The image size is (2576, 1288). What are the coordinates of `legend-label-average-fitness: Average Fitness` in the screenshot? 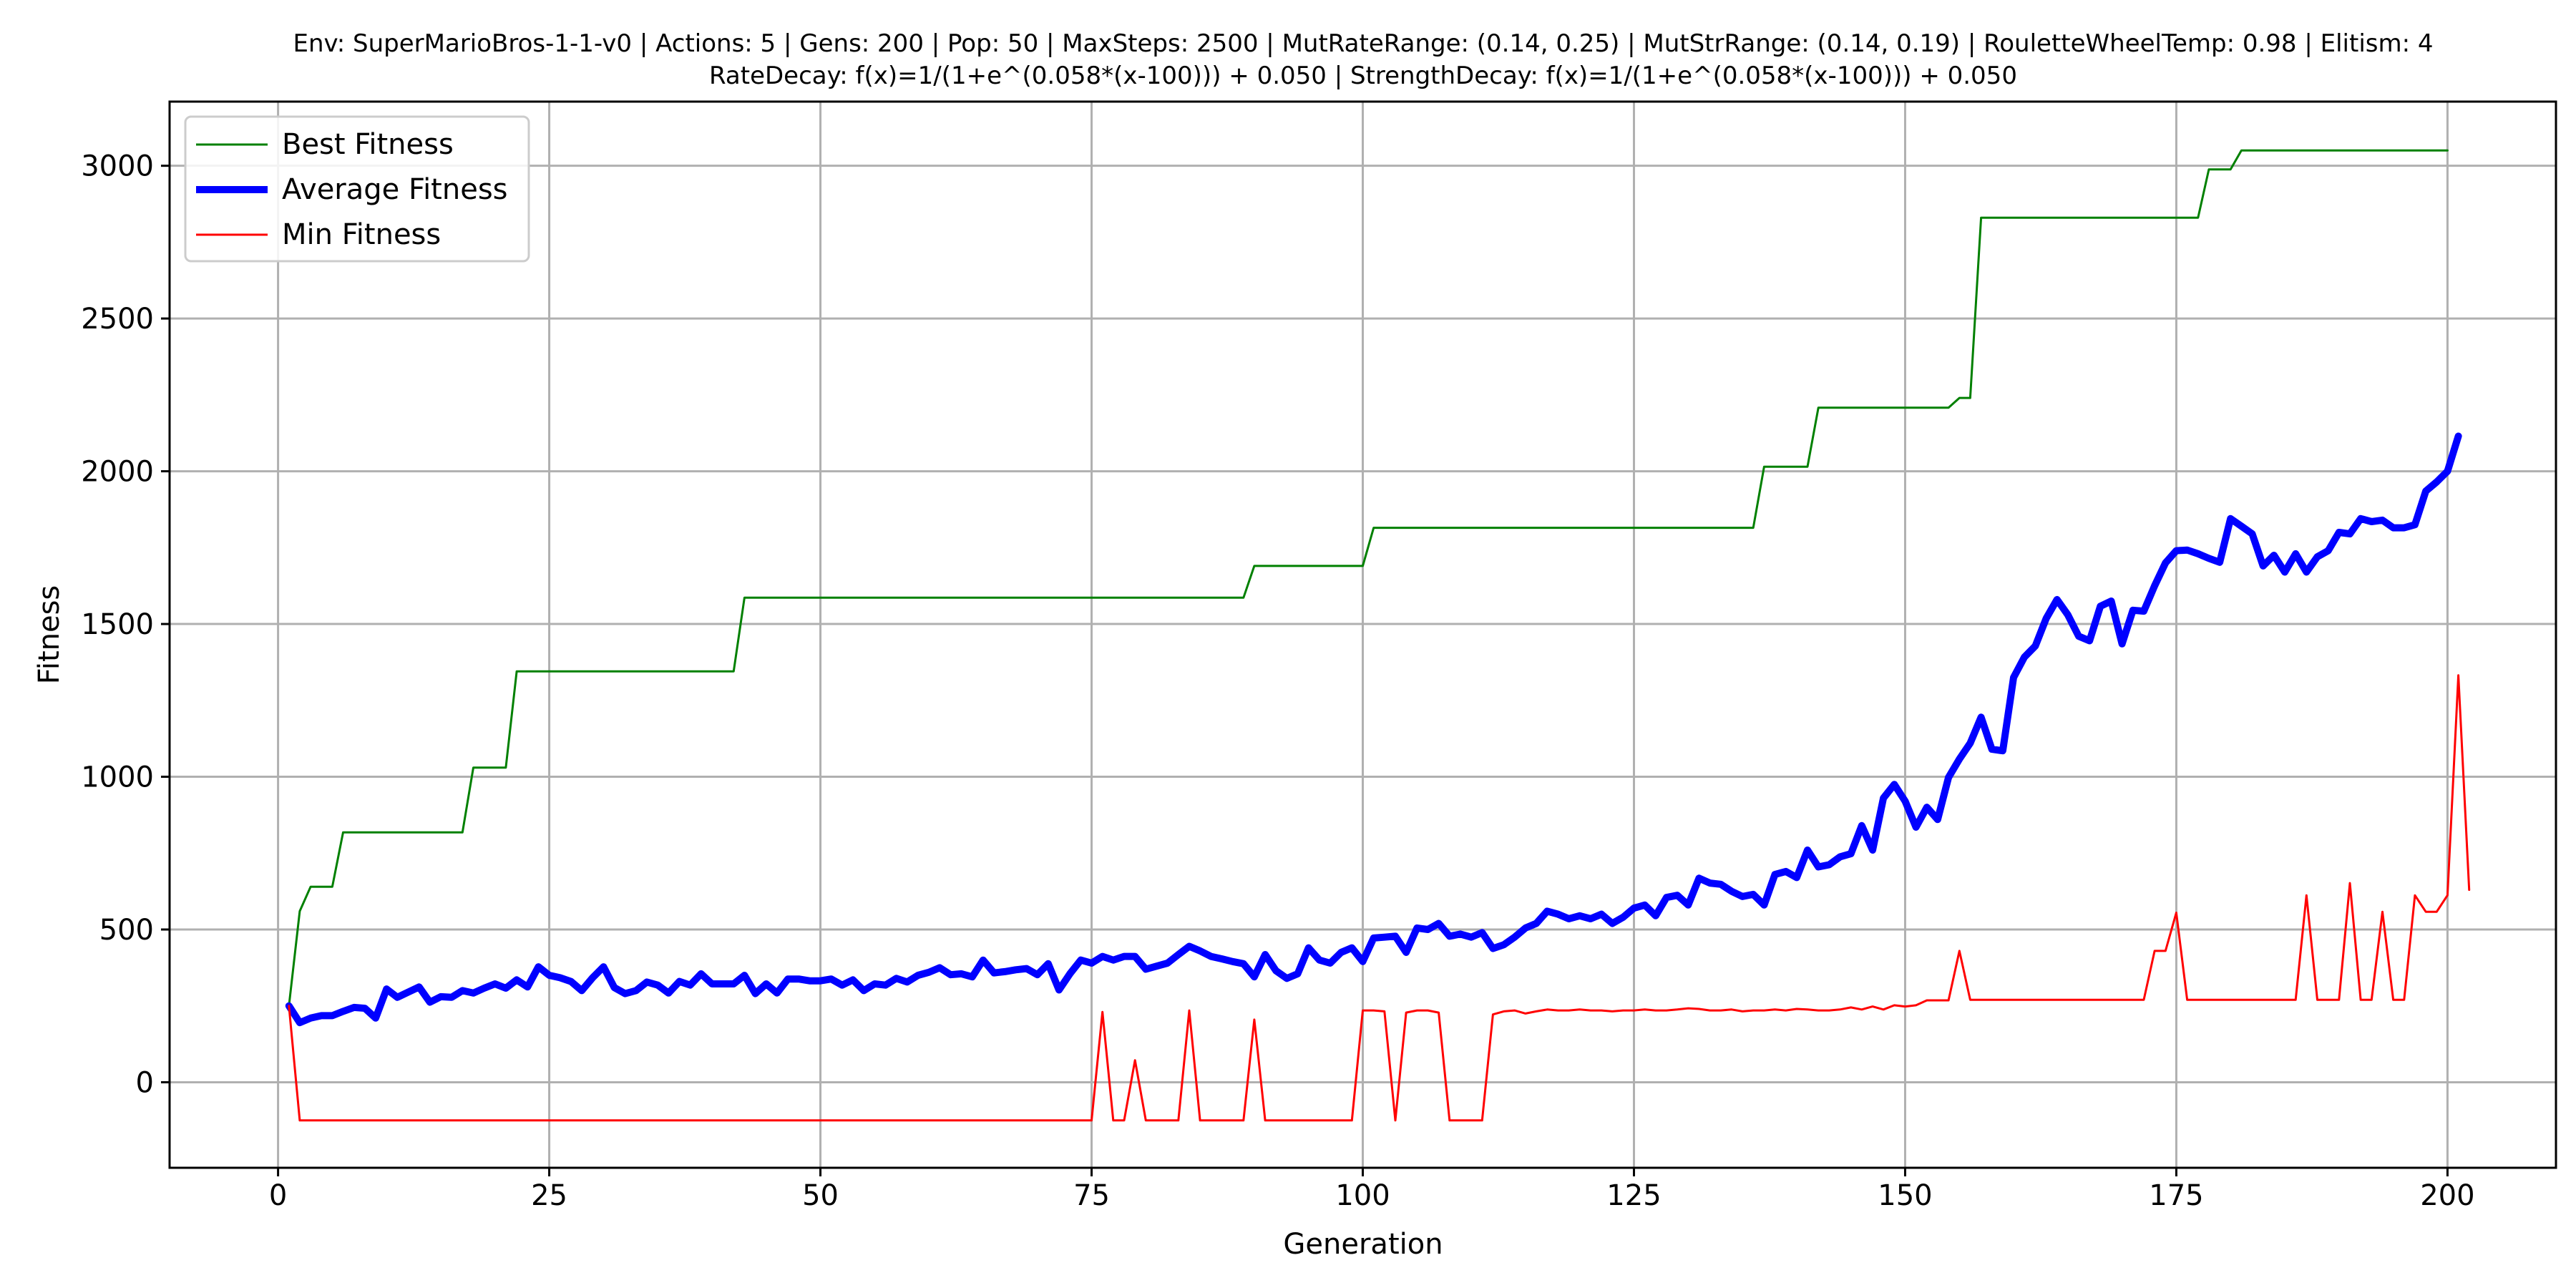 It's located at (395, 189).